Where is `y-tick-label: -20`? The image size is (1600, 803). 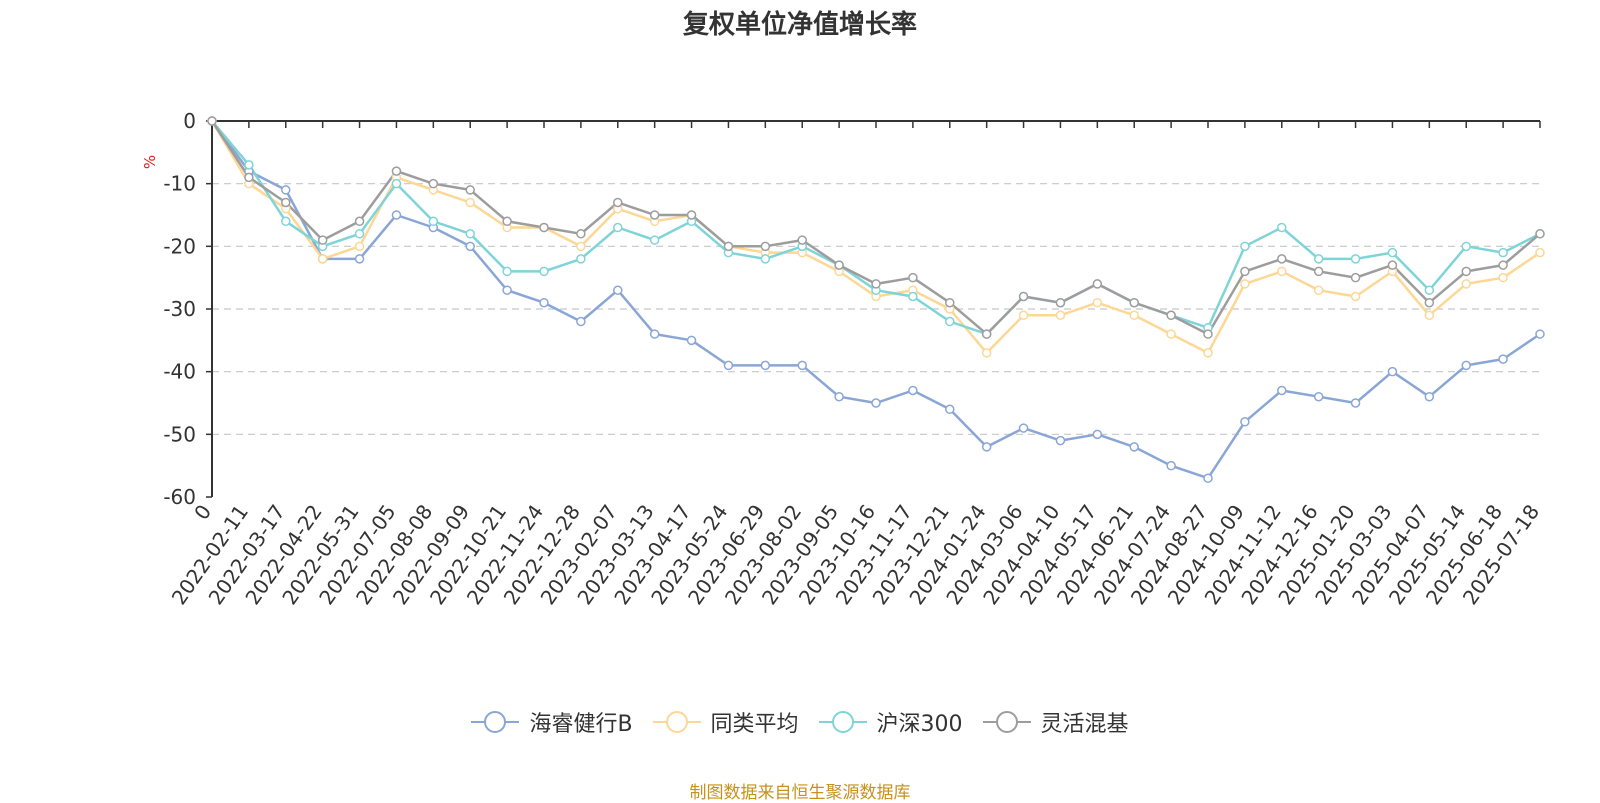
y-tick-label: -20 is located at coordinates (179, 246).